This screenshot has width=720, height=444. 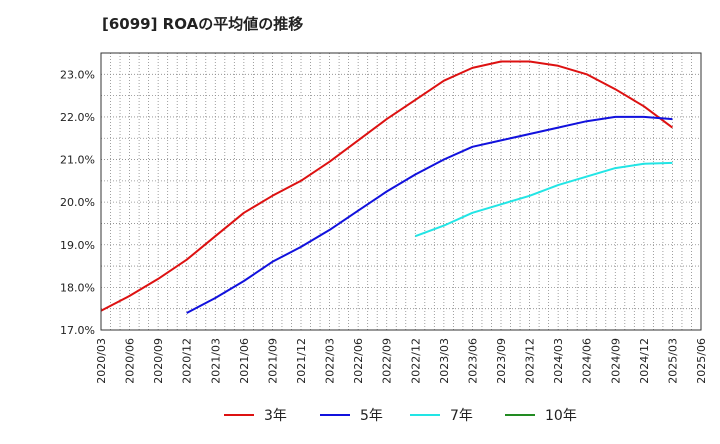 I want to click on x-tick-label: 2020/09, so click(x=158, y=361).